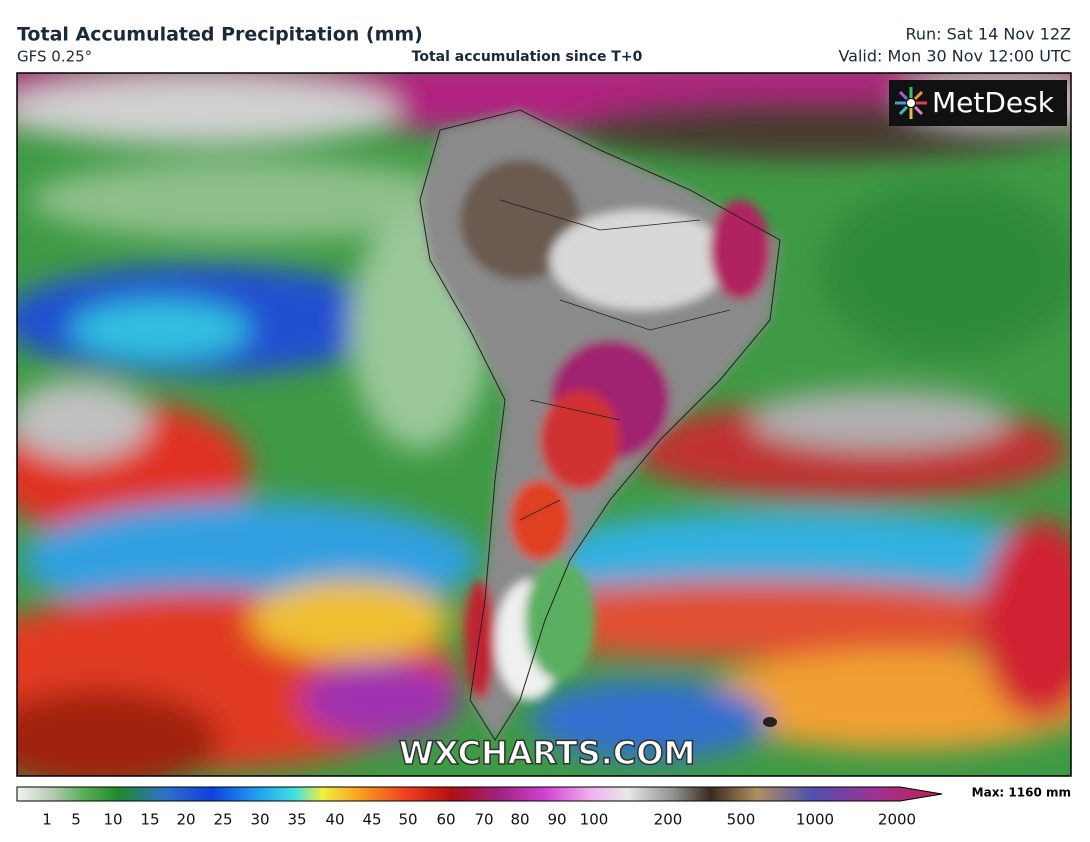 This screenshot has width=1090, height=842. I want to click on run: Run: Sat 14 Nov 12Z, so click(988, 34).